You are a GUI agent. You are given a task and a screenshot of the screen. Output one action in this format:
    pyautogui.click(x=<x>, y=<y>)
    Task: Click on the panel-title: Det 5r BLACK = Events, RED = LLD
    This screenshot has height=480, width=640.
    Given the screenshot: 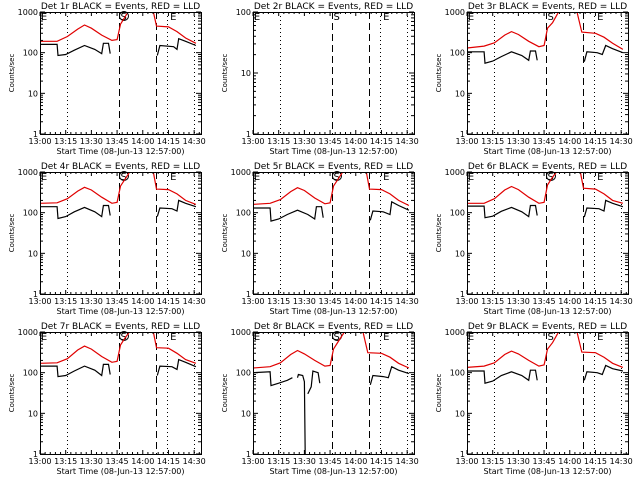 What is the action you would take?
    pyautogui.click(x=333, y=167)
    